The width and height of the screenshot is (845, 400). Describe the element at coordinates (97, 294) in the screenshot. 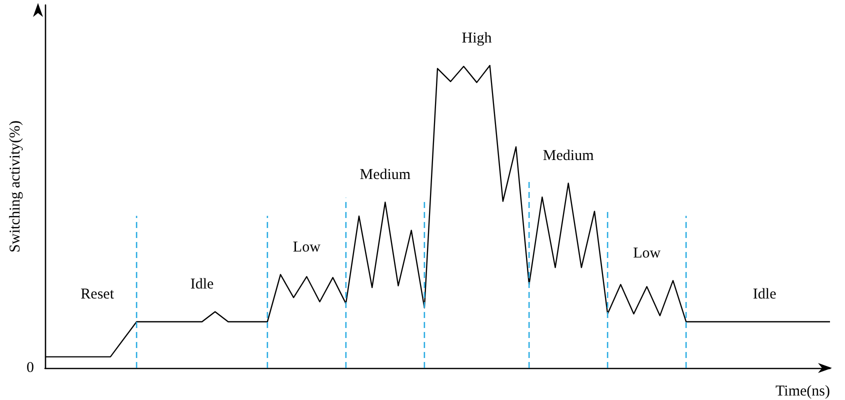

I see `annotation: Reset` at that location.